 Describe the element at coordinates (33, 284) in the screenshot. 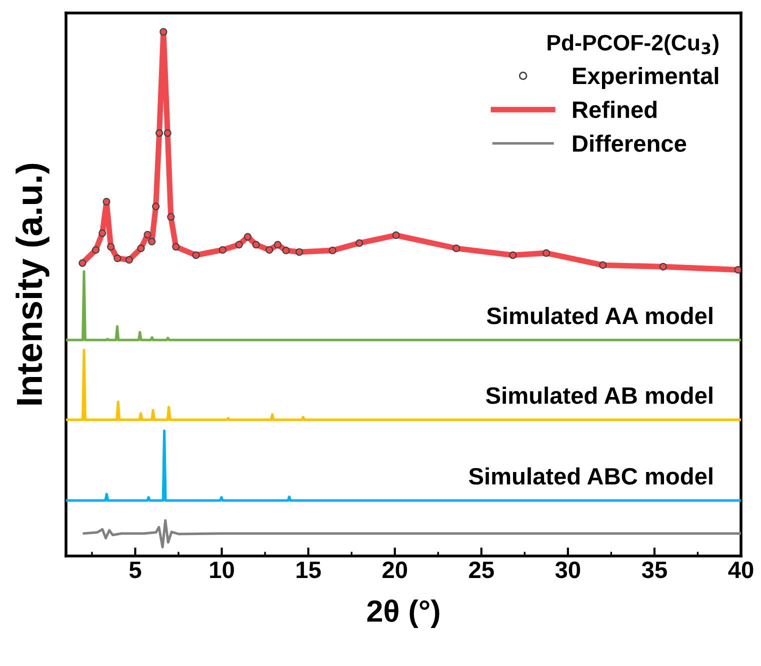

I see `y-axis-title: Intensity (a.u.)` at that location.